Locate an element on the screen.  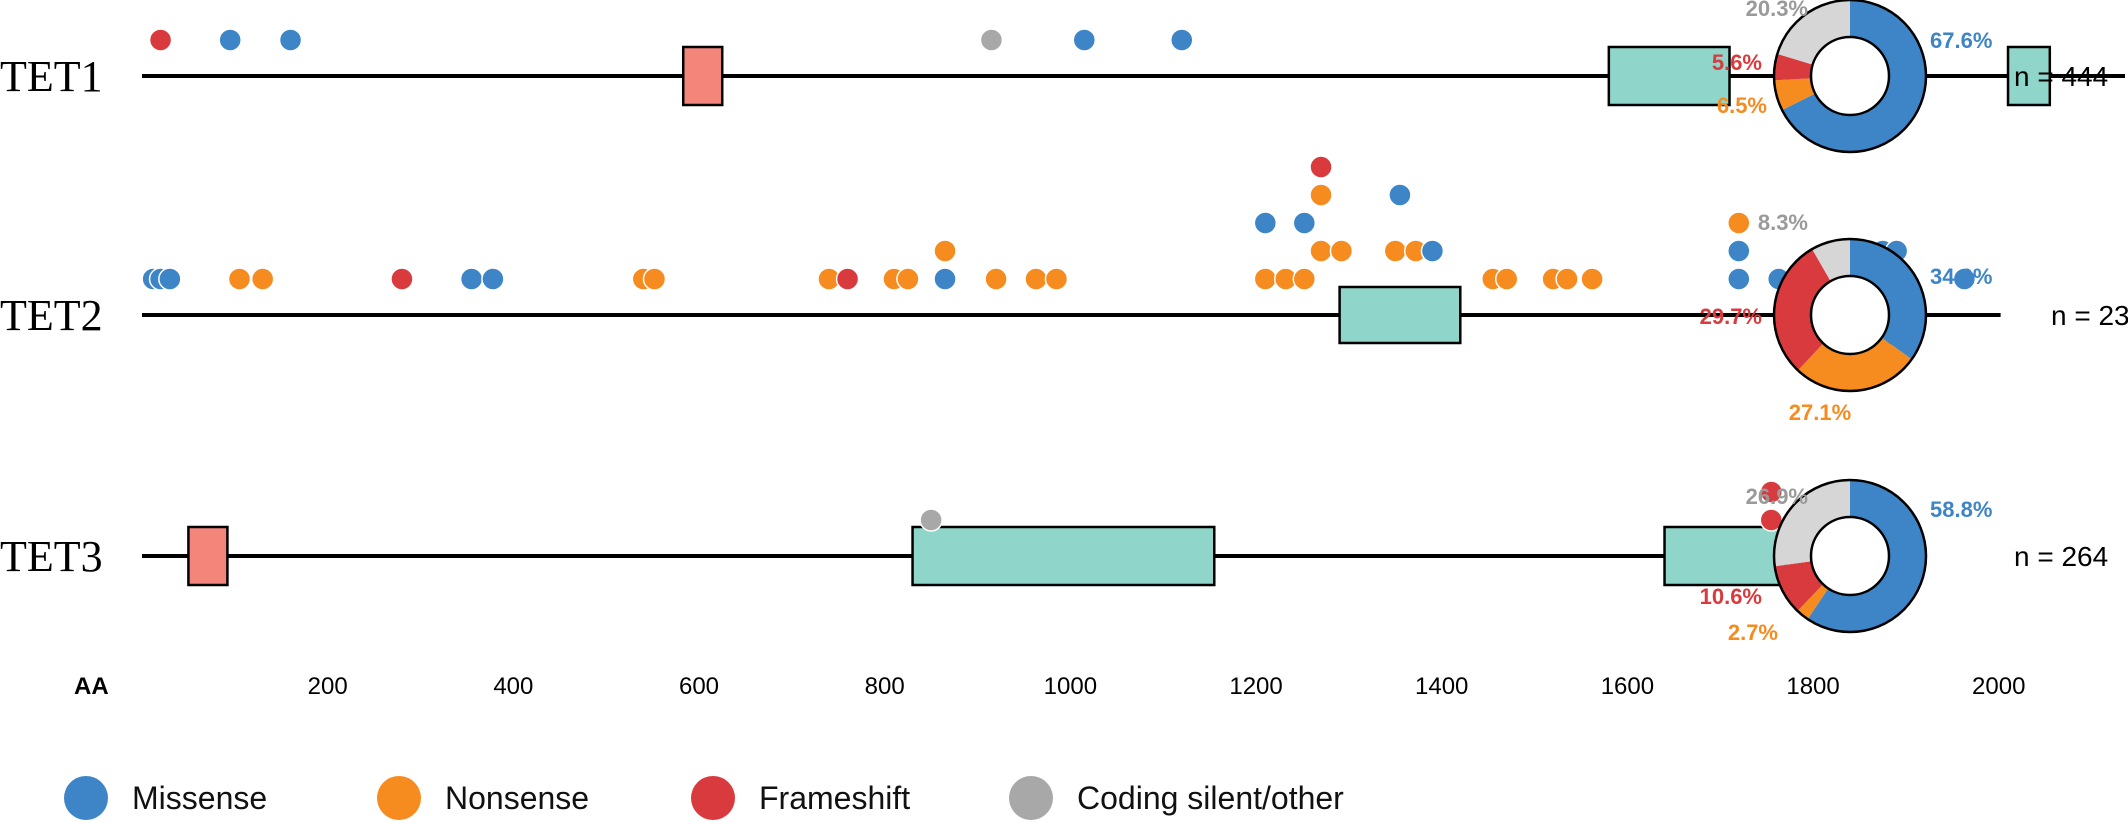
legend-item-nonsense: Nonsense is located at coordinates (483, 798).